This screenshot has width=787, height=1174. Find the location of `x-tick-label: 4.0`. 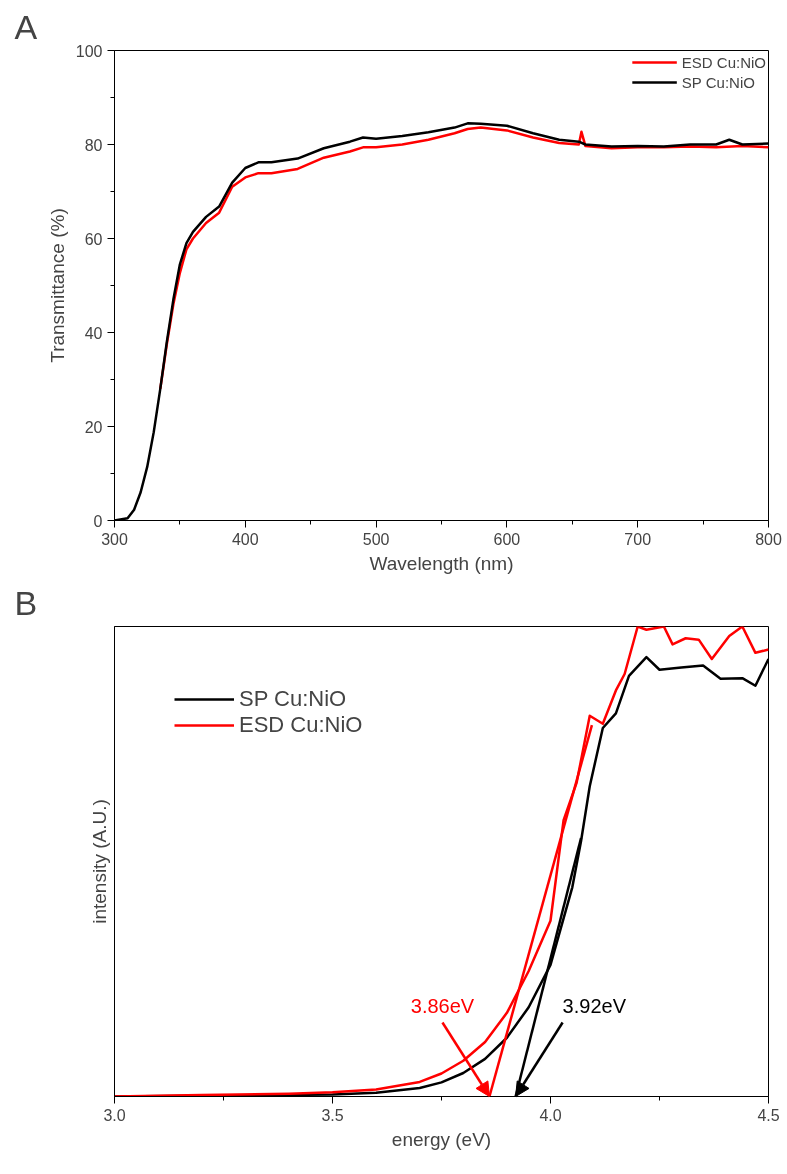

x-tick-label: 4.0 is located at coordinates (550, 1115).